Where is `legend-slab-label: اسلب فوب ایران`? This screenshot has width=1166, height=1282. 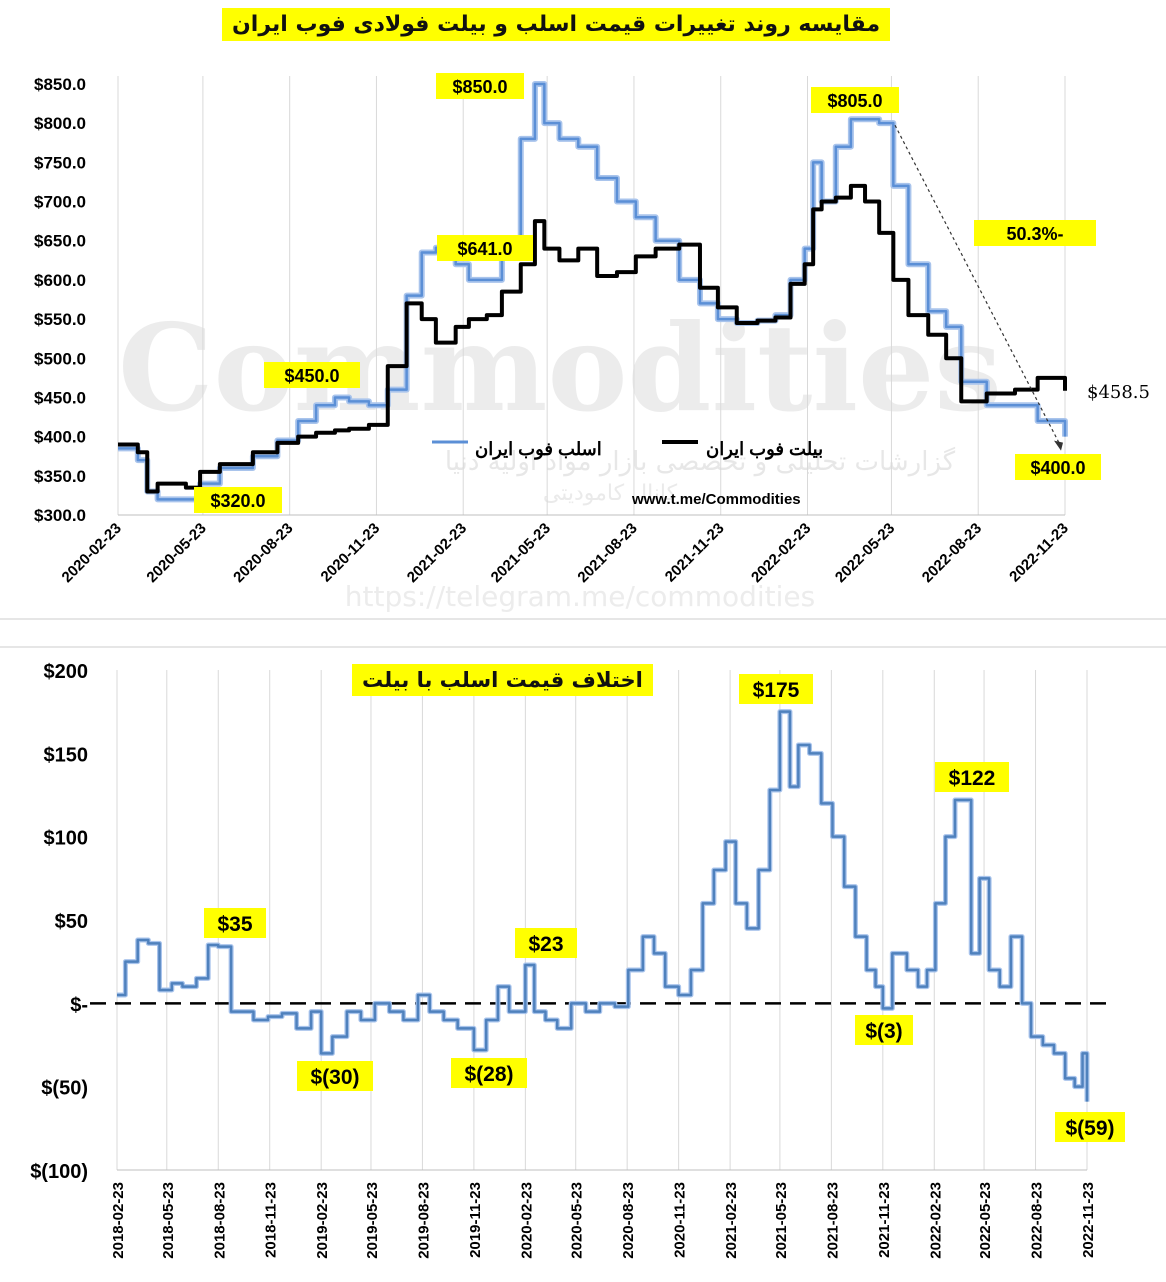 legend-slab-label: اسلب فوب ایران is located at coordinates (538, 449).